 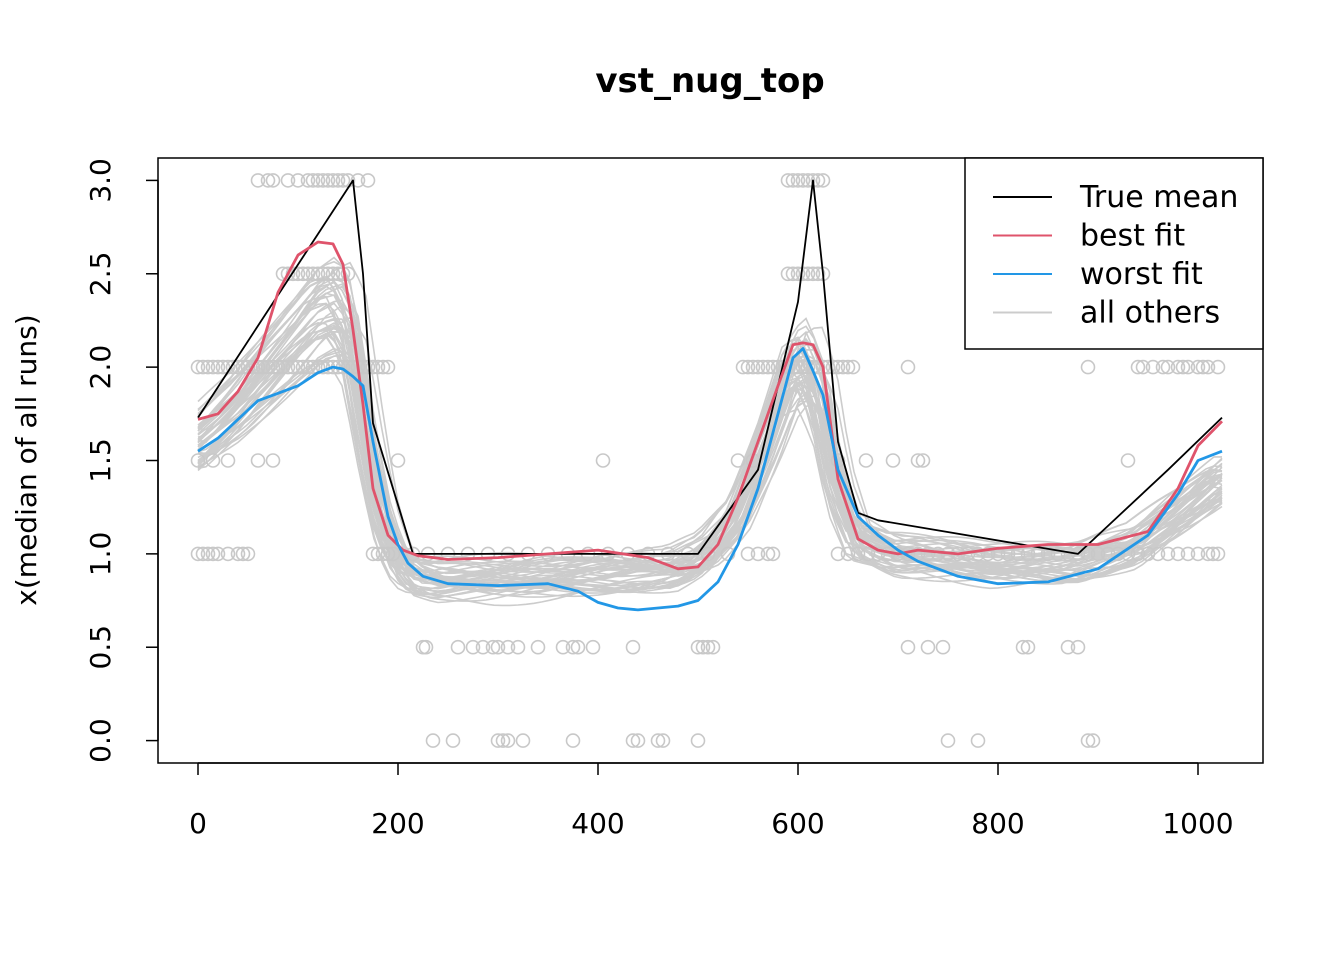 I want to click on x-tick-label: 200, so click(x=397, y=823).